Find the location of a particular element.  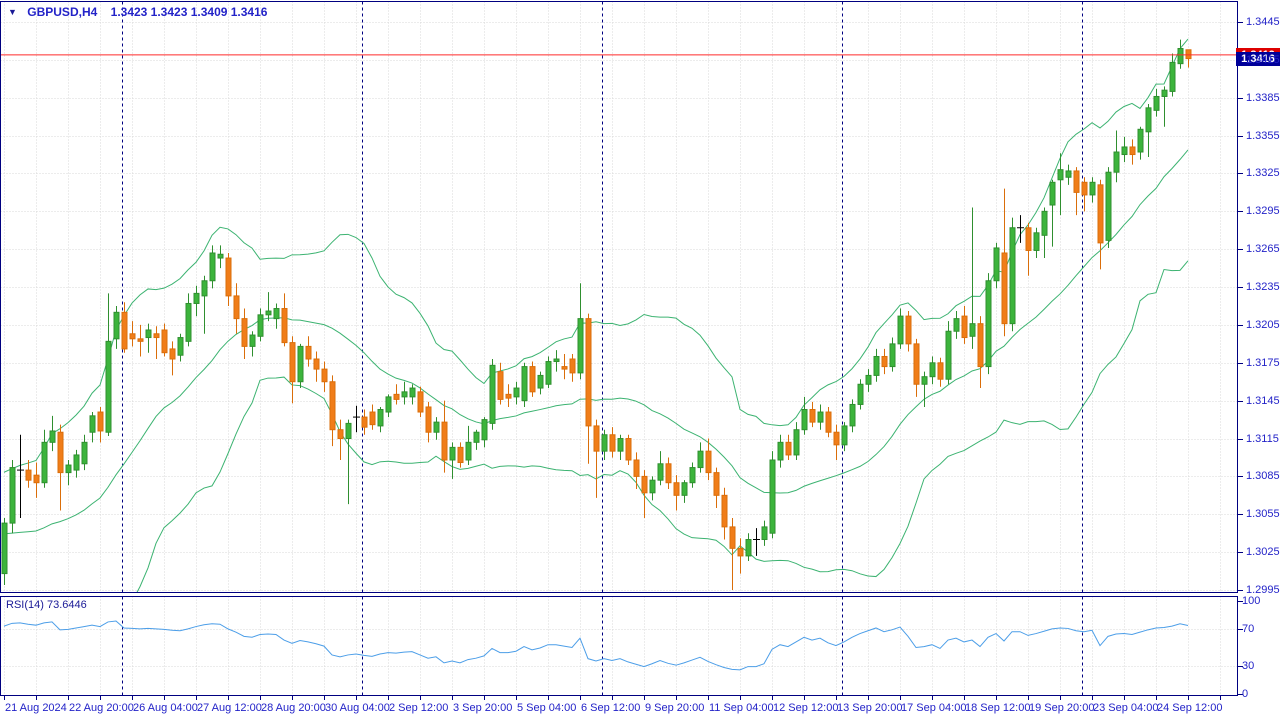

chart-title: ▼ GBPUSD,H4 1.3423 1.3423 1.3409 1.3416 is located at coordinates (137, 12).